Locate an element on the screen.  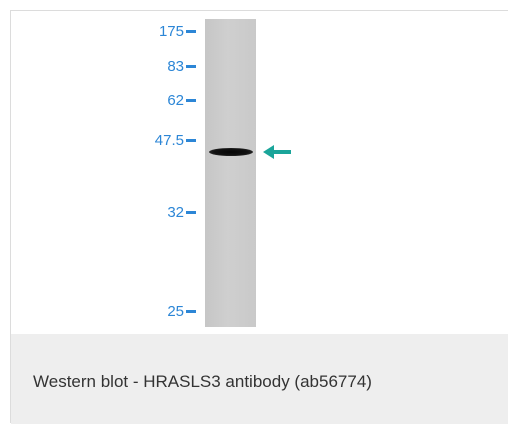
marker-32: 32 is located at coordinates (181, 213).